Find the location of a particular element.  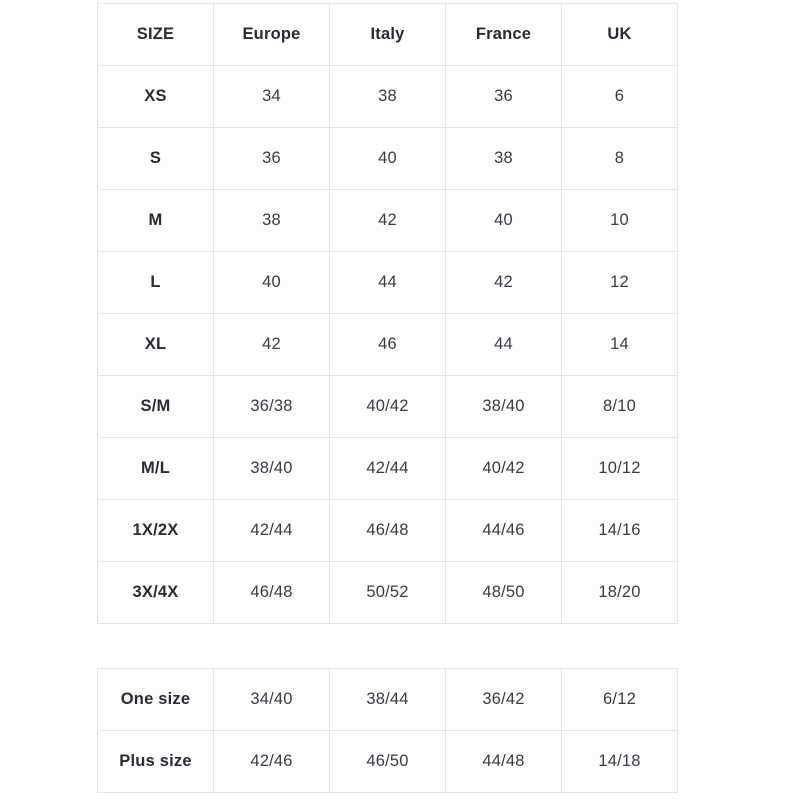

table-row: Plus size 42/46 46/50 44/48 14/18 is located at coordinates (387, 761).